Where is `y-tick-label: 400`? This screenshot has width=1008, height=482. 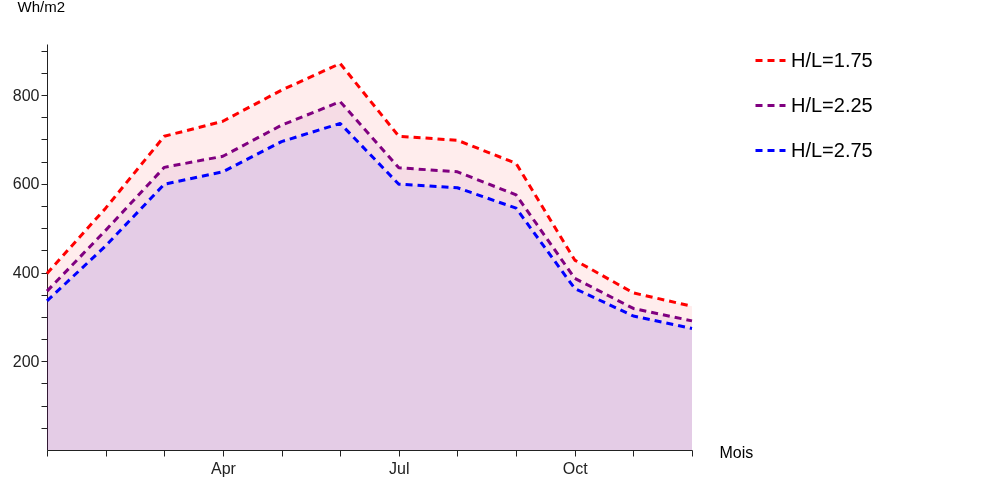 y-tick-label: 400 is located at coordinates (26, 273).